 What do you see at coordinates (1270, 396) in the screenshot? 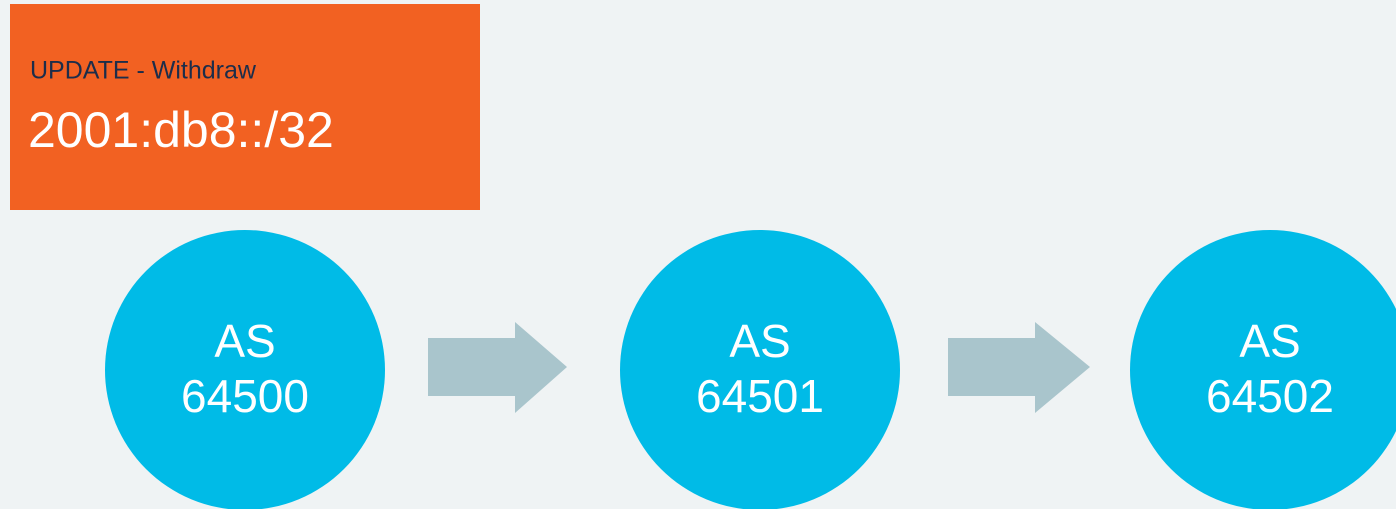
I see `as-label: 64502` at bounding box center [1270, 396].